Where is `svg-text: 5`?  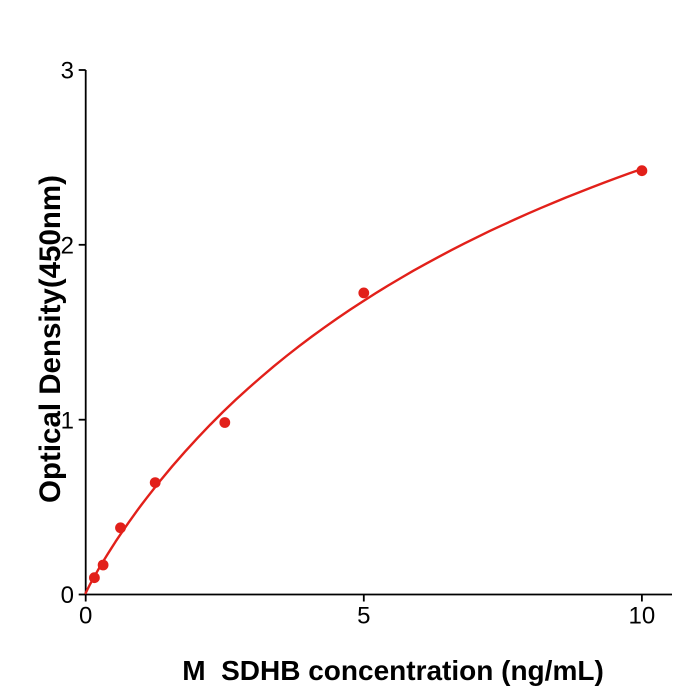
svg-text: 5 is located at coordinates (363, 616).